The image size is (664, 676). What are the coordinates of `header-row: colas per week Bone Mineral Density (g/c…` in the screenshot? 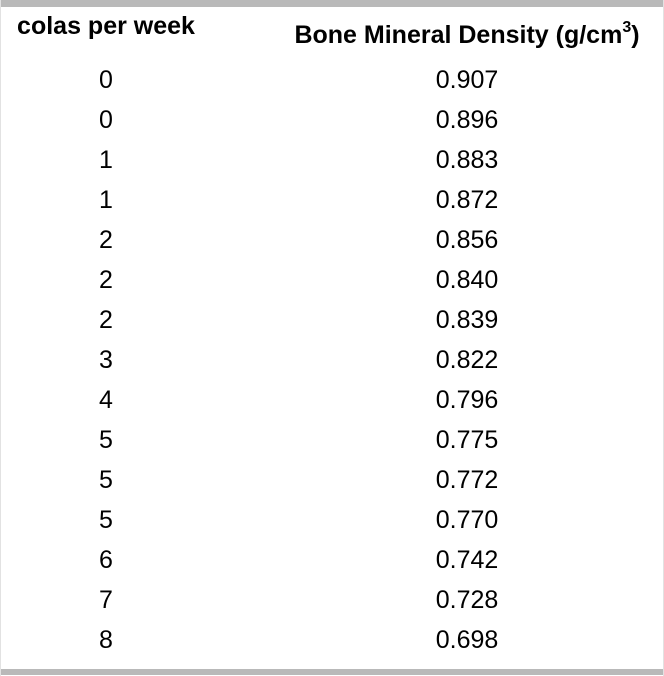 It's located at (332, 33).